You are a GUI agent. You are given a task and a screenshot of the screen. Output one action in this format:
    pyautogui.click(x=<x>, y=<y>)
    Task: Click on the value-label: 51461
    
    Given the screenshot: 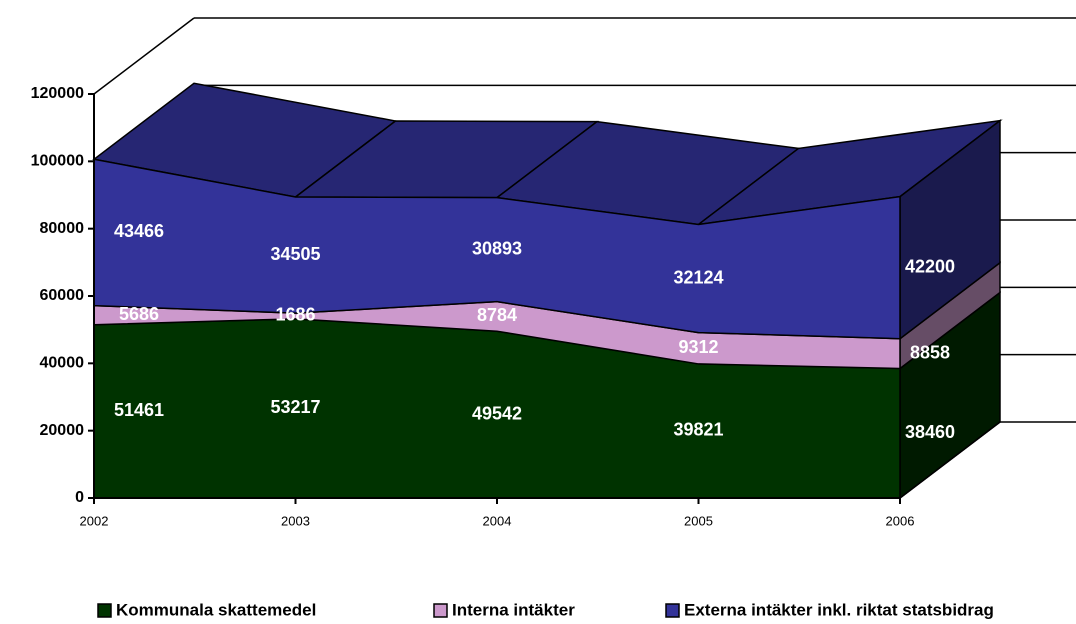 What is the action you would take?
    pyautogui.click(x=139, y=410)
    